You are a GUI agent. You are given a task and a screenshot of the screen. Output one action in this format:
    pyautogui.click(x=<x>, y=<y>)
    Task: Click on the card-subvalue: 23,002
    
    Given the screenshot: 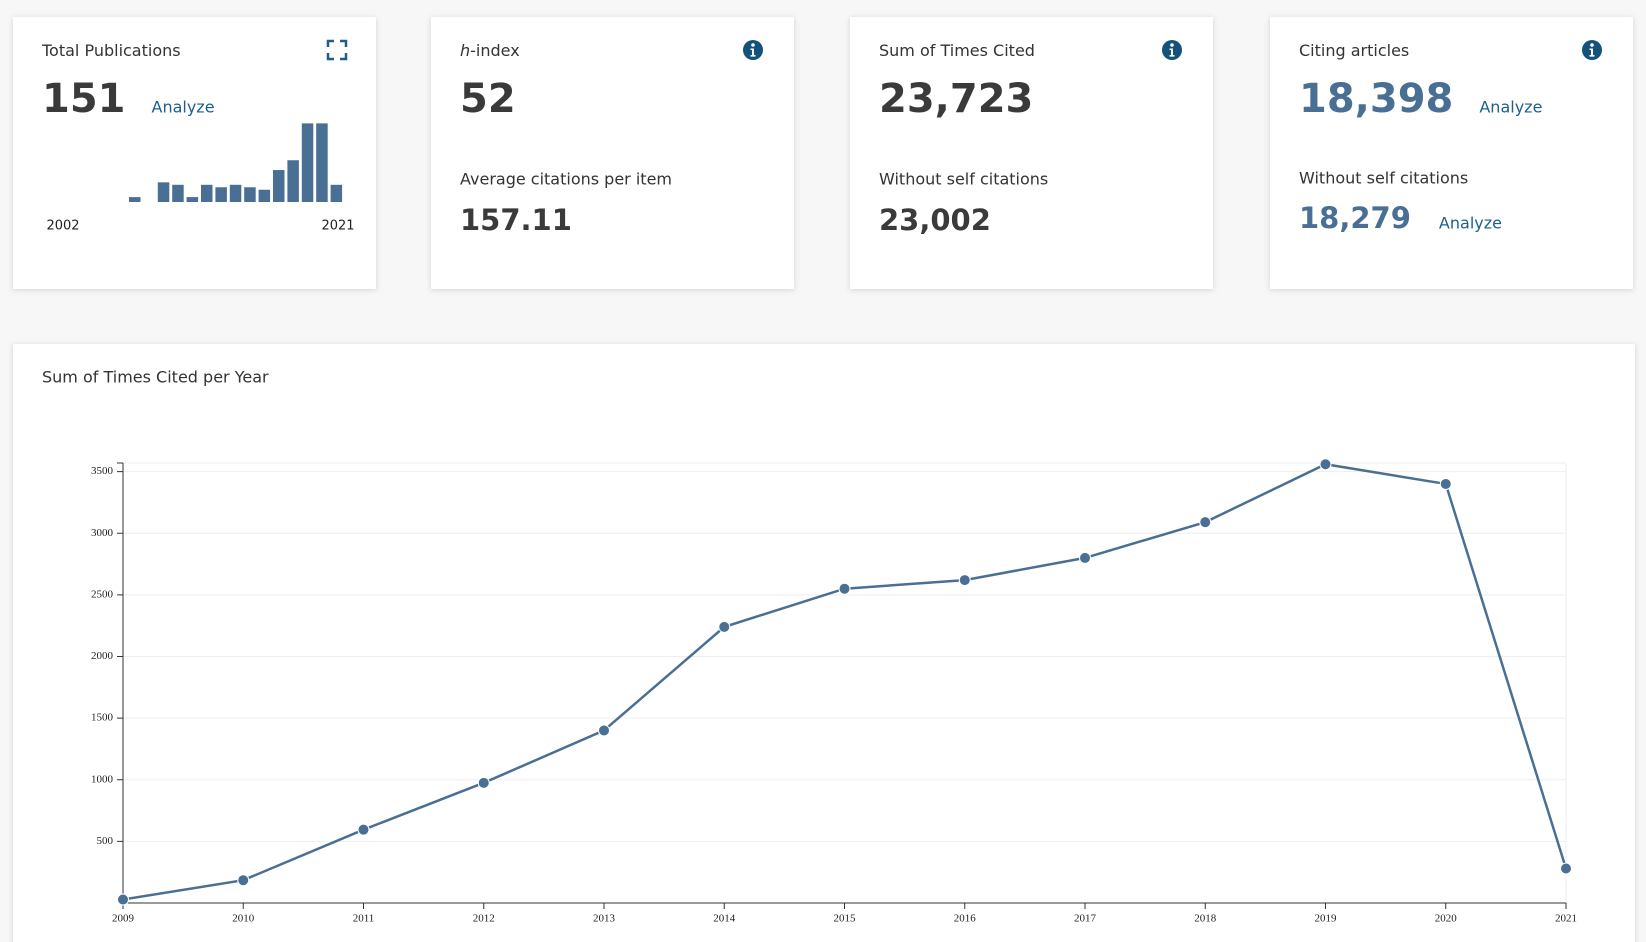 What is the action you would take?
    pyautogui.click(x=935, y=220)
    